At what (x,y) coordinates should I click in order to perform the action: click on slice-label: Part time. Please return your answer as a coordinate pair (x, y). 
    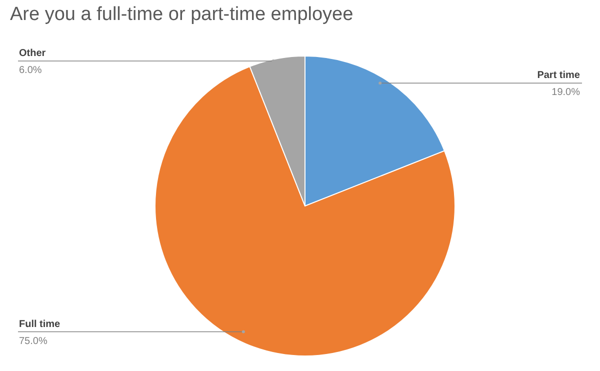
    Looking at the image, I should click on (558, 76).